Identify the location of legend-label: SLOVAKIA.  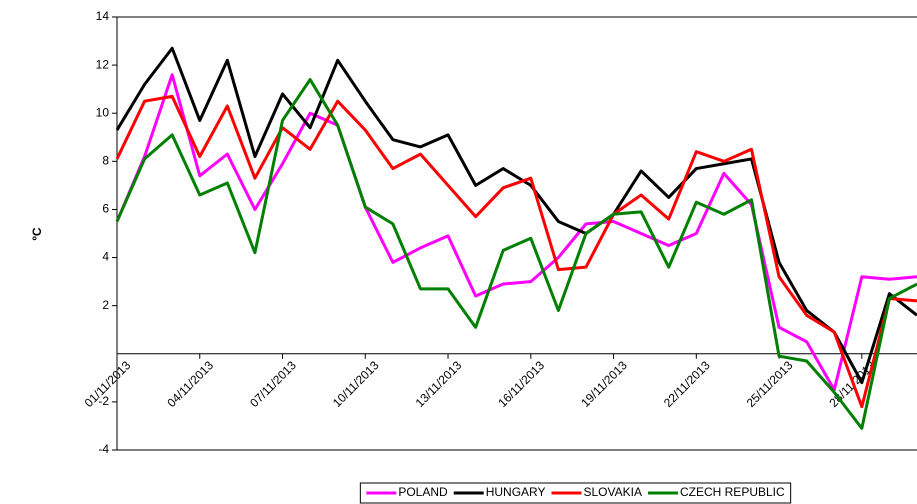
(612, 492).